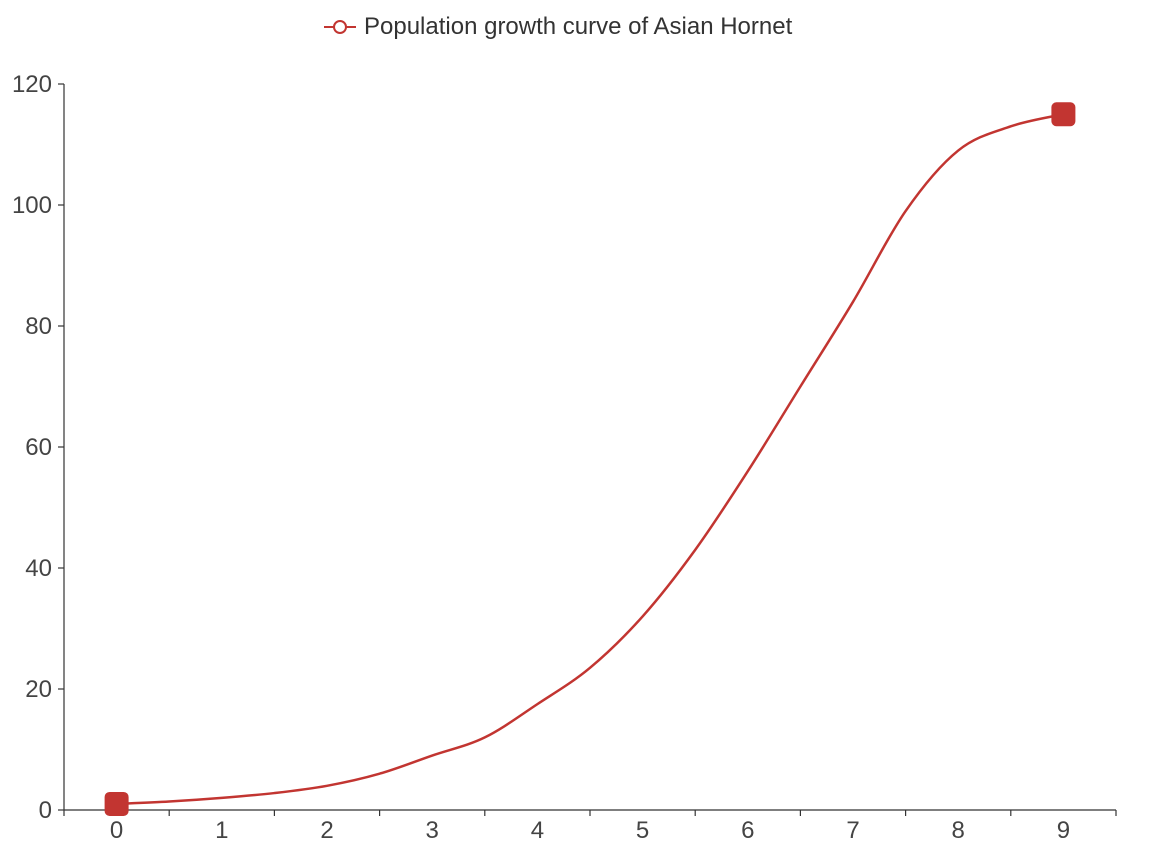 Image resolution: width=1159 pixels, height=847 pixels. Describe the element at coordinates (38, 326) in the screenshot. I see `y-tick-label: 80` at that location.